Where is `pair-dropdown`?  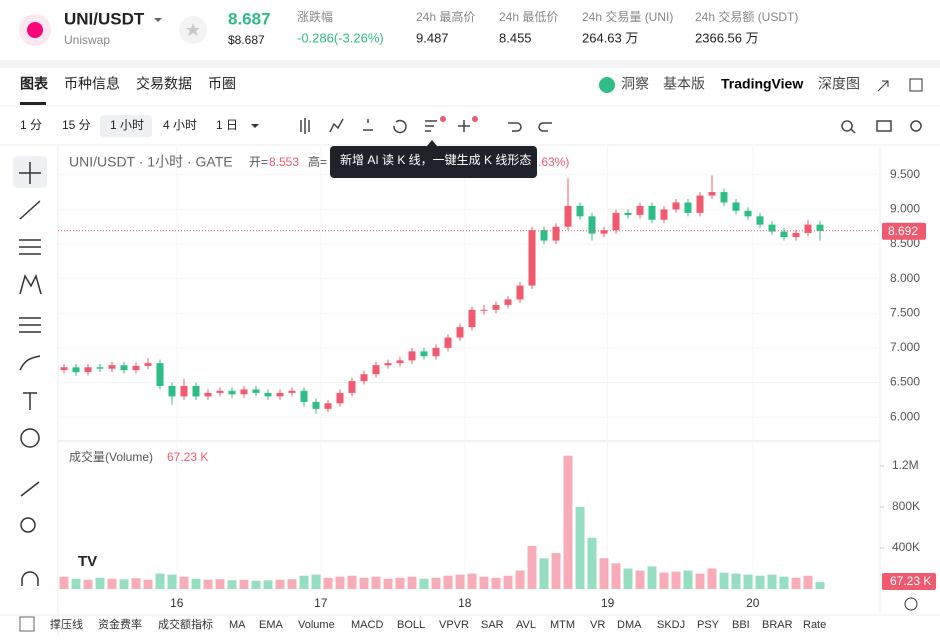
pair-dropdown is located at coordinates (158, 20).